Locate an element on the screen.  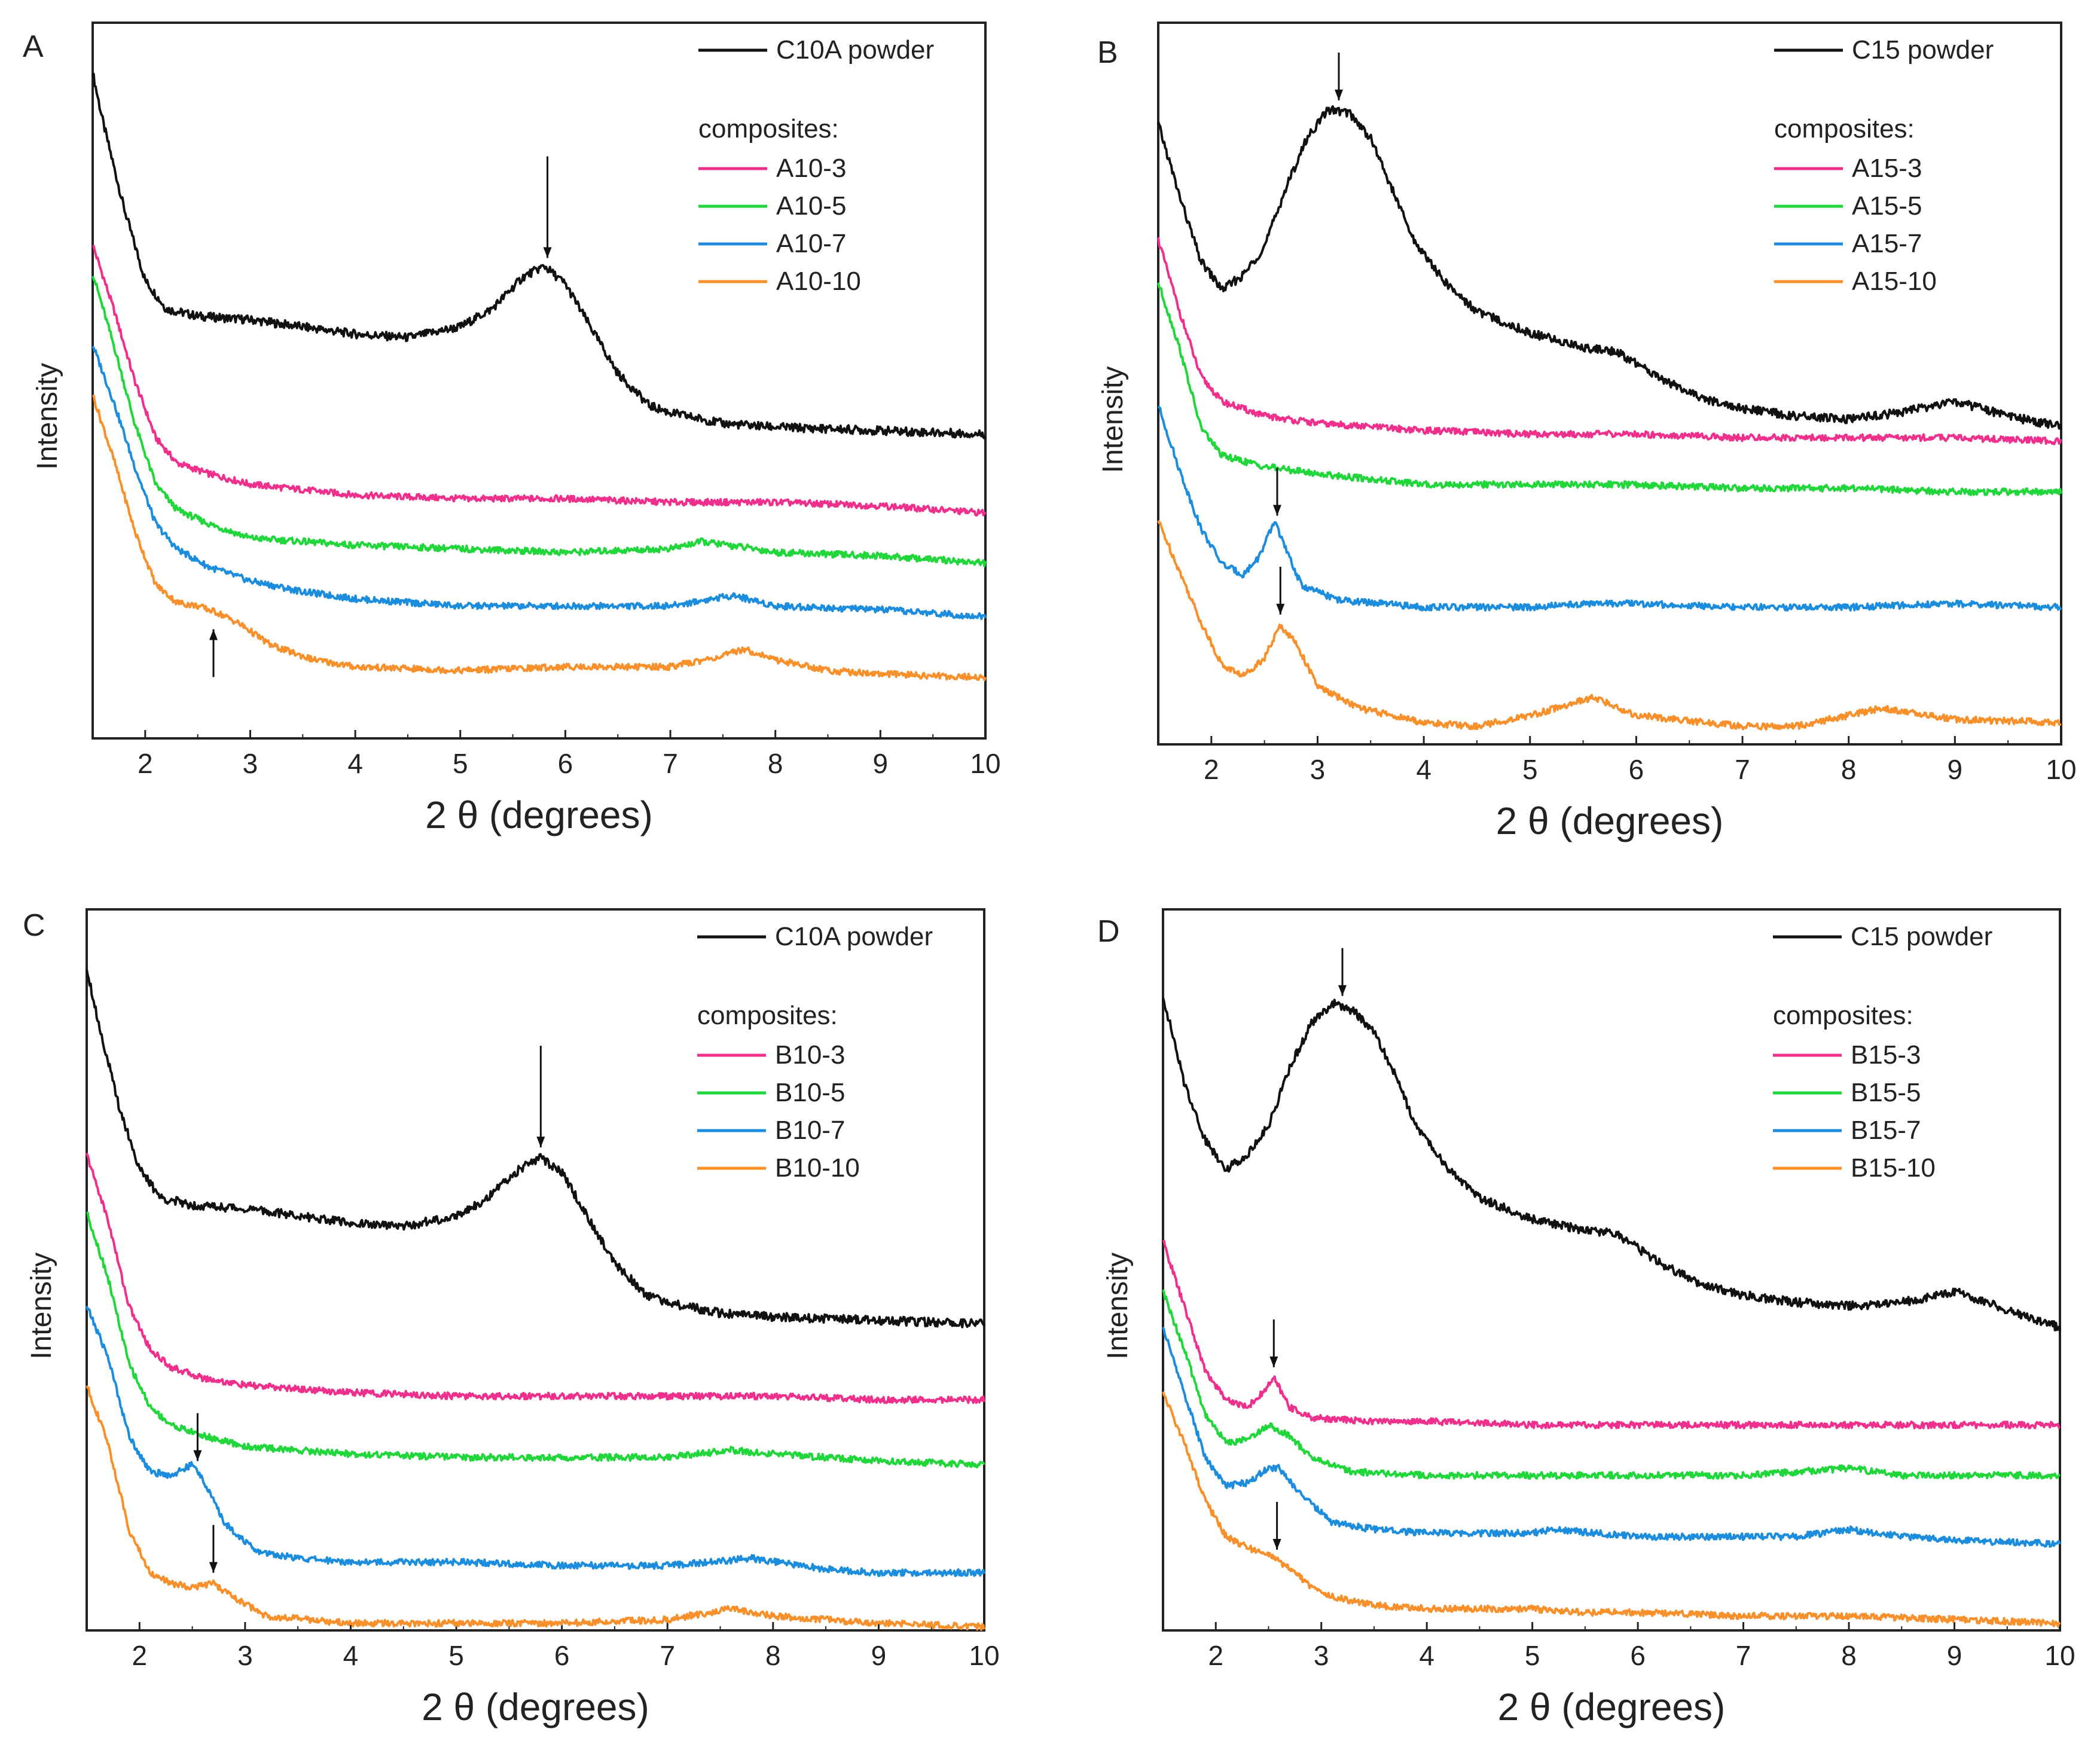
legend-label: A10-3 is located at coordinates (811, 168).